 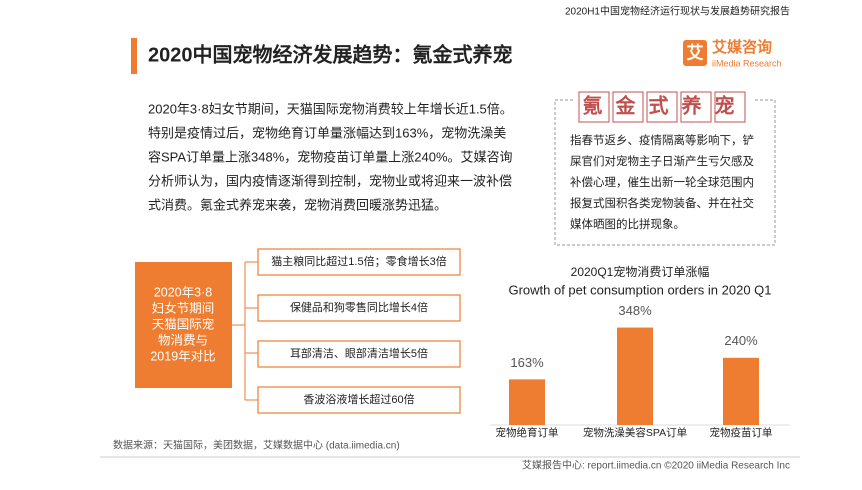 I want to click on logo-mark: 艾, so click(x=695, y=52).